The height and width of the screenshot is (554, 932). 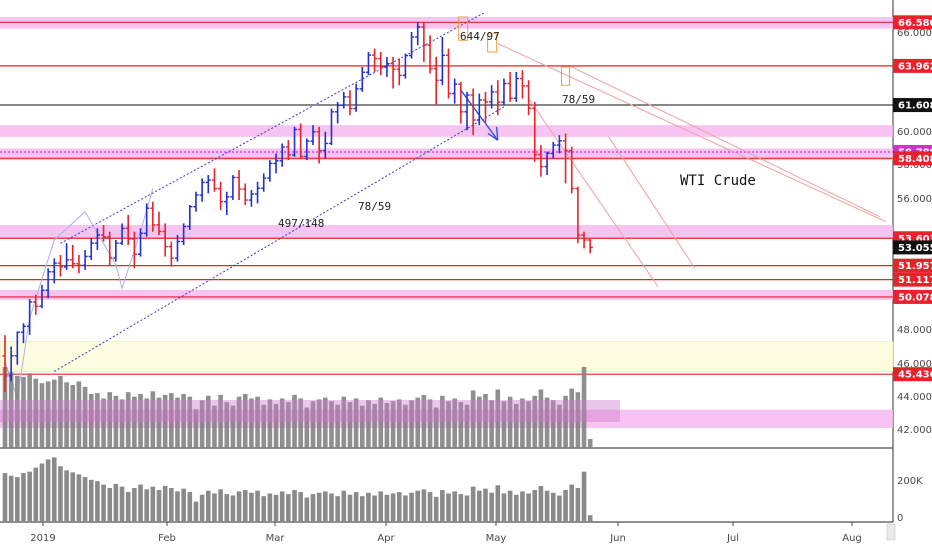 I want to click on volume-tick-label: 0, so click(x=900, y=518).